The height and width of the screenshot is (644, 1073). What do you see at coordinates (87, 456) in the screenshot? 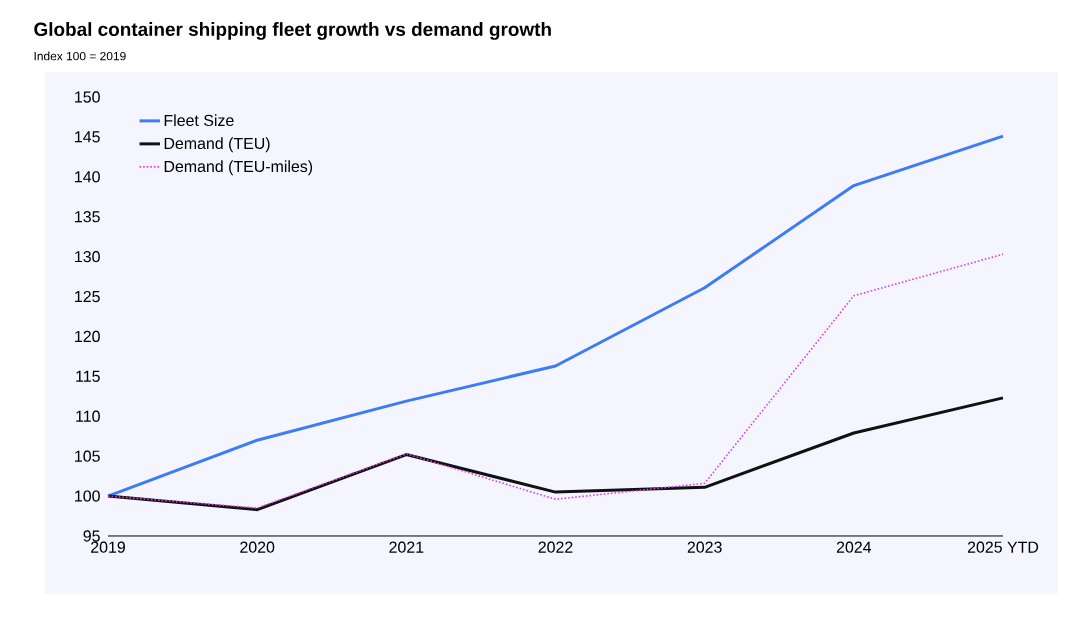
I see `y-tick-label: 105` at bounding box center [87, 456].